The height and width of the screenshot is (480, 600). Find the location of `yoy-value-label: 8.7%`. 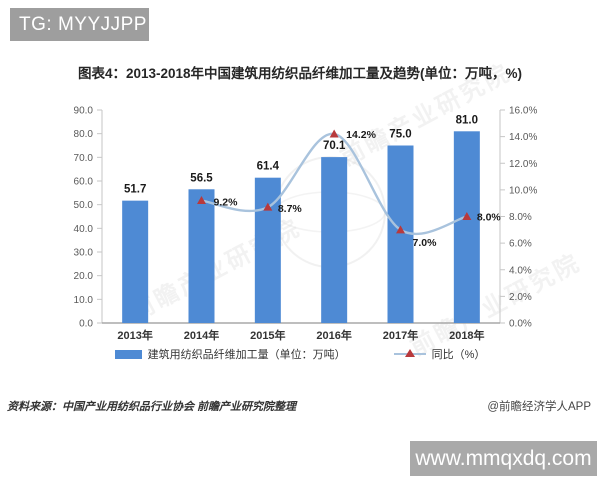

yoy-value-label: 8.7% is located at coordinates (290, 209).